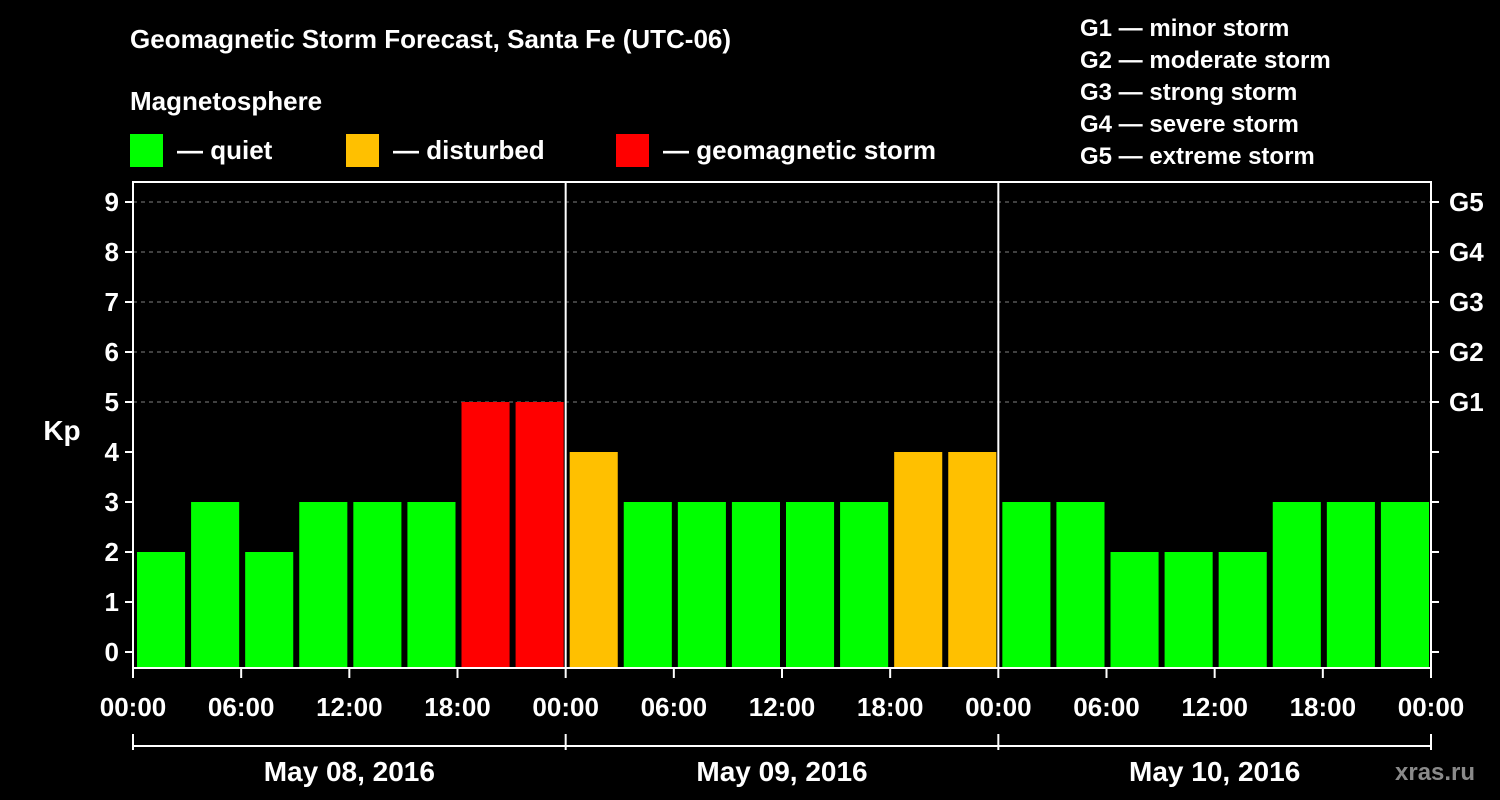 Image resolution: width=1500 pixels, height=800 pixels. I want to click on g-level-label: G2, so click(1466, 352).